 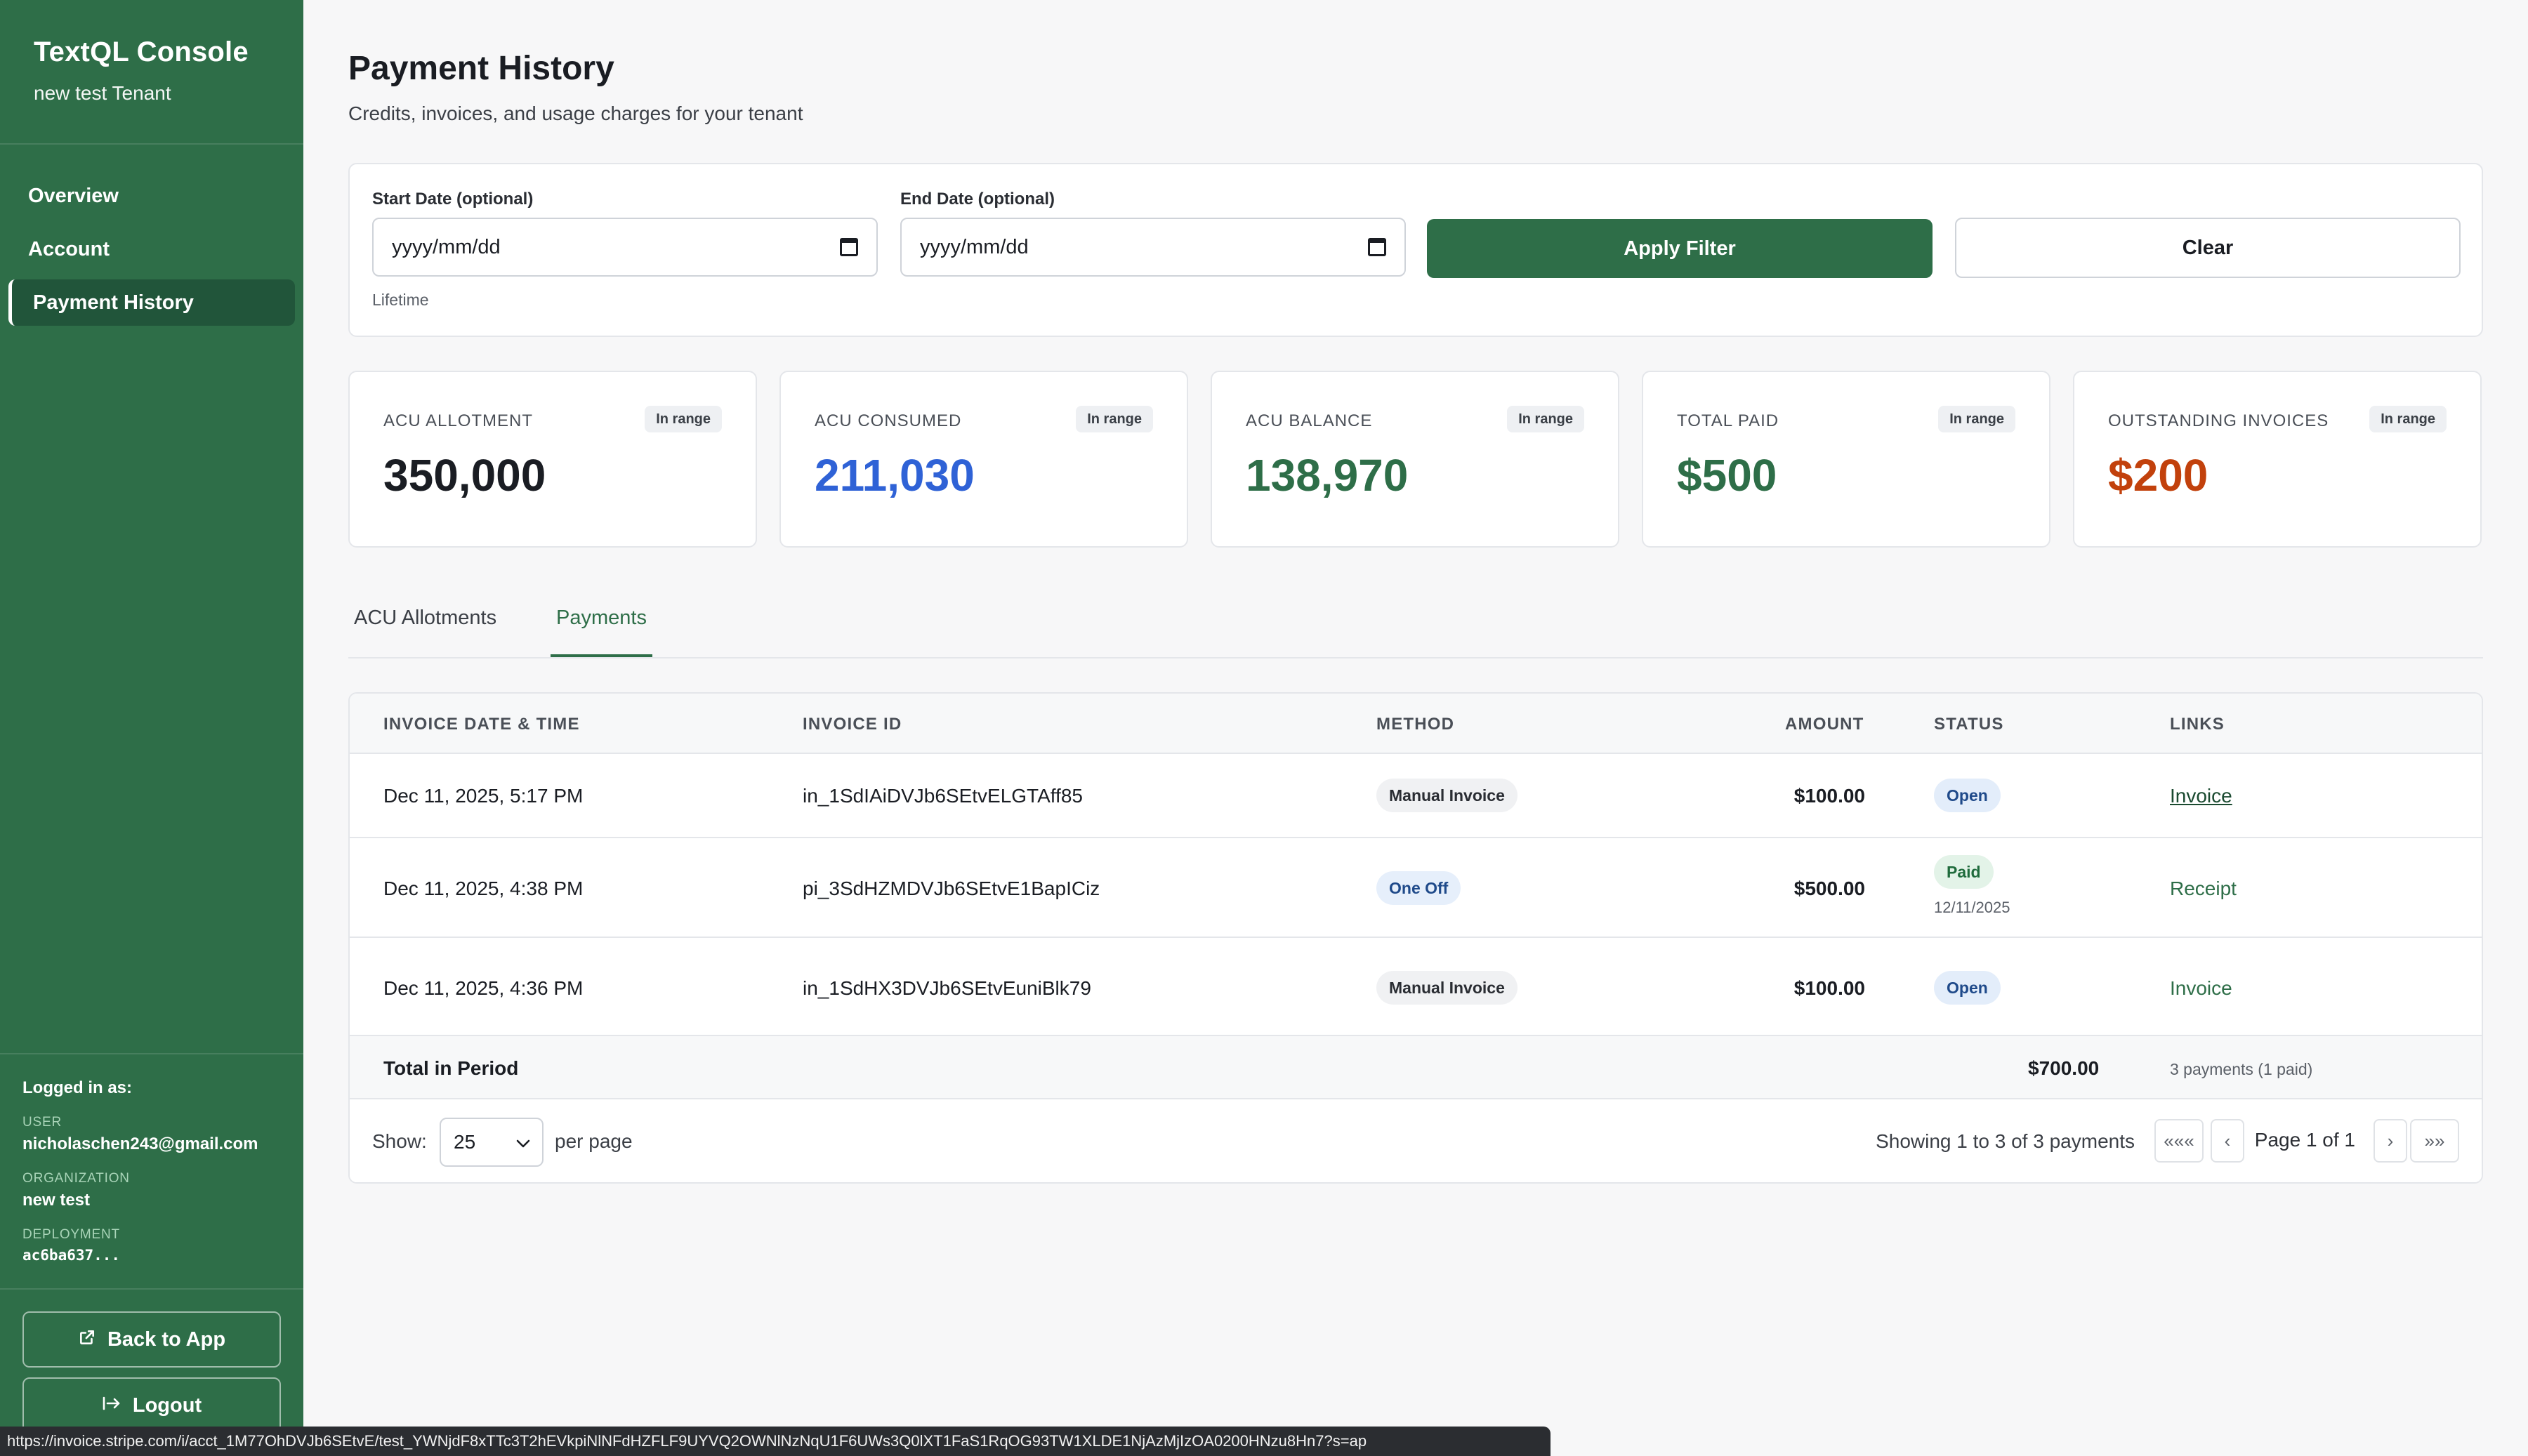 I want to click on apply-filter-button: Apply Filter, so click(x=1680, y=248).